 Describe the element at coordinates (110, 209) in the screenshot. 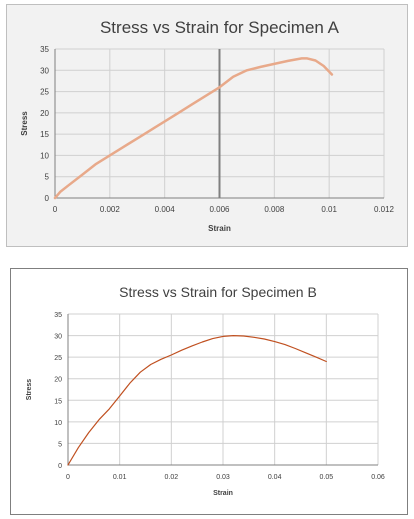

I see `chart-a-xtick-label-1: 0.002` at that location.